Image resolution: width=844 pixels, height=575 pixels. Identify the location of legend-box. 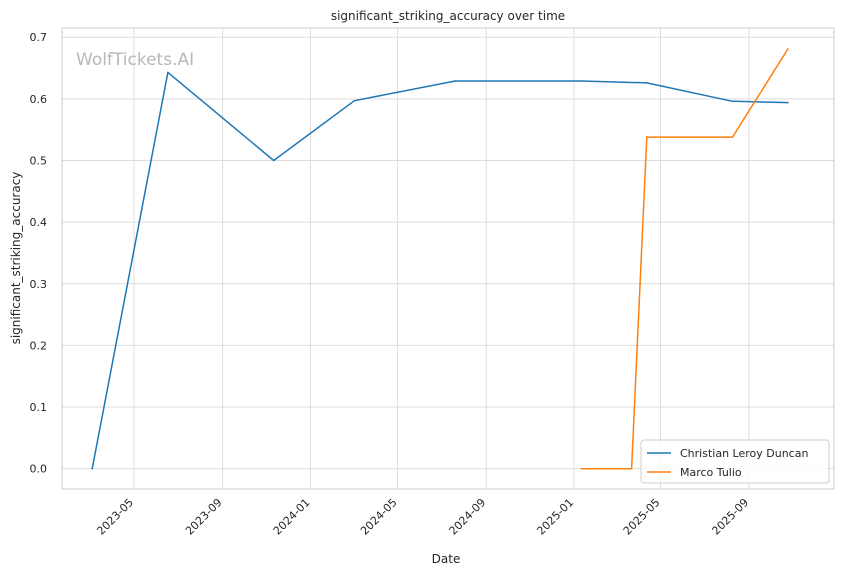
(735, 461).